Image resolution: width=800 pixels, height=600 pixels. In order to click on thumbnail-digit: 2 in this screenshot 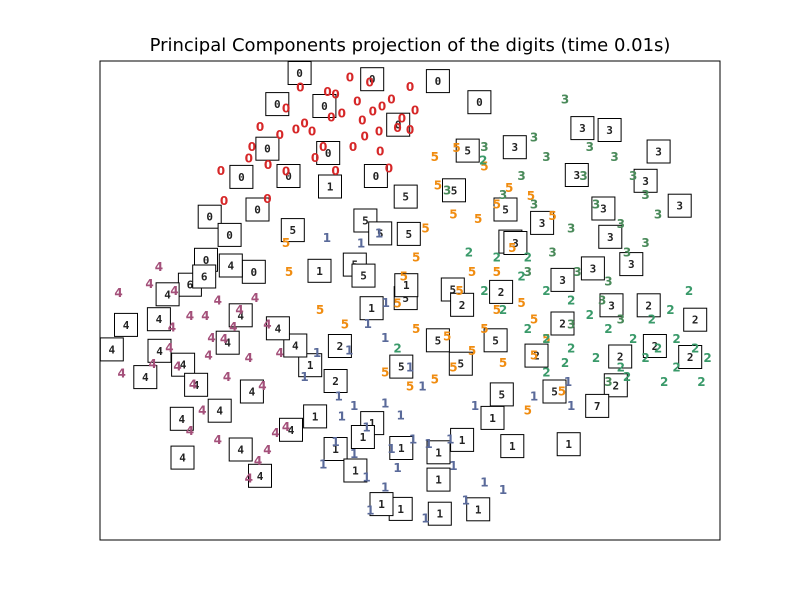, I will do `click(340, 346)`.